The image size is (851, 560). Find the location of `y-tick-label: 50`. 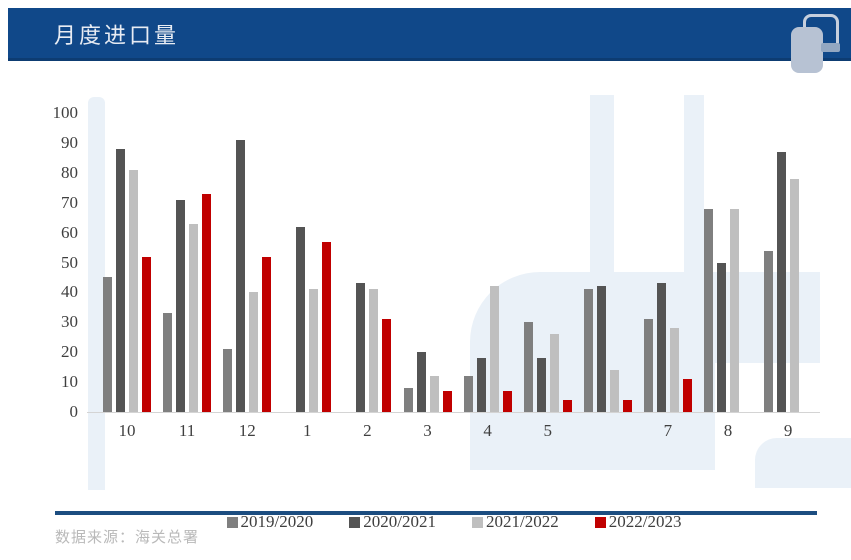

y-tick-label: 50 is located at coordinates (69, 262).